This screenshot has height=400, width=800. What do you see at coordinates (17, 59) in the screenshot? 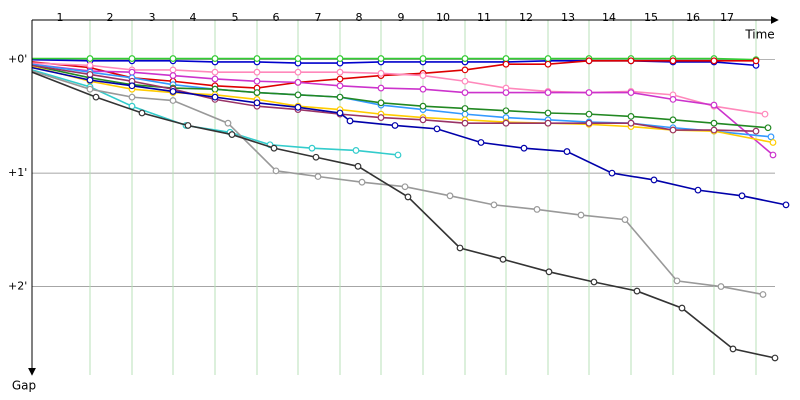
I see `y-tick-label: +0'` at bounding box center [17, 59].